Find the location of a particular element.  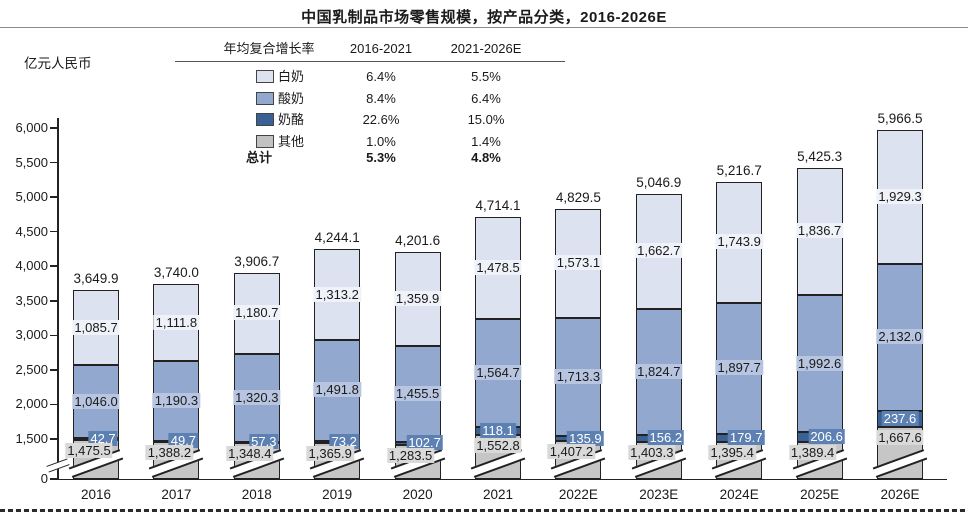

segment-value-label-white-milk: 1,573.1 is located at coordinates (578, 263).